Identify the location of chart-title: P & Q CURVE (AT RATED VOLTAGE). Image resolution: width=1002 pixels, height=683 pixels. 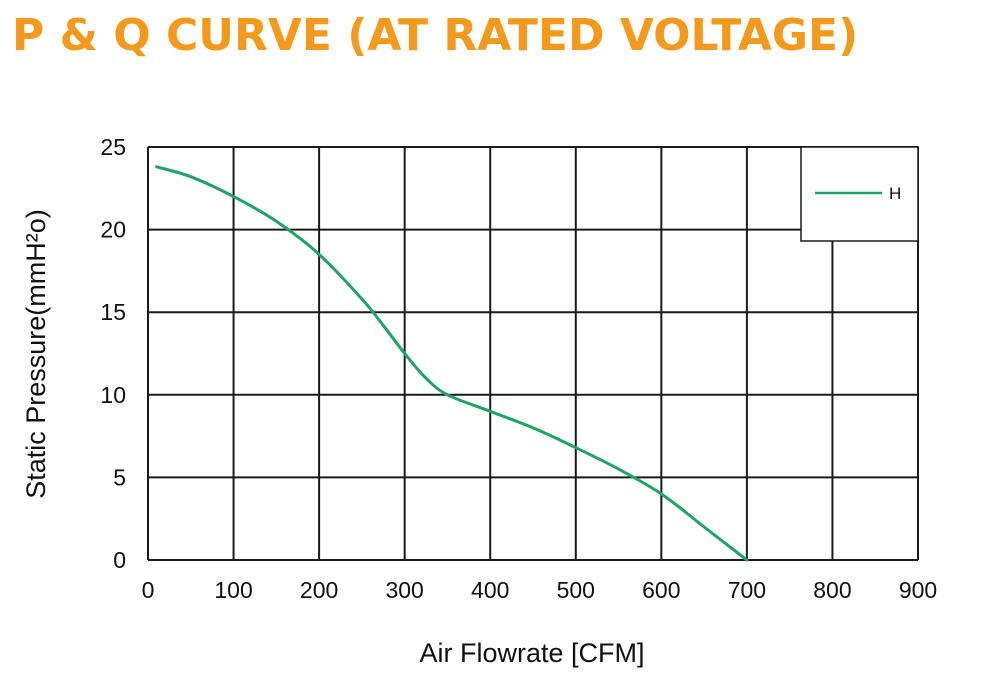
(435, 35).